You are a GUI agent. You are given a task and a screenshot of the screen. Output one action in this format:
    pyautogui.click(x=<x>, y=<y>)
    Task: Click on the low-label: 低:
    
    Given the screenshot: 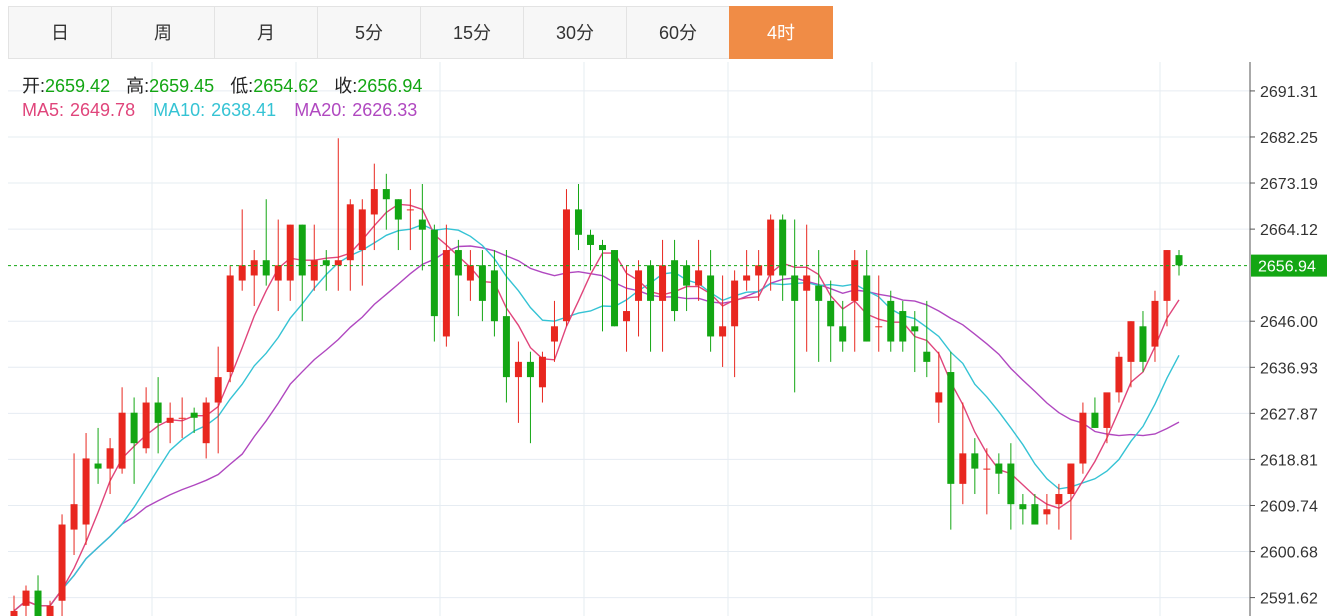 What is the action you would take?
    pyautogui.click(x=242, y=86)
    